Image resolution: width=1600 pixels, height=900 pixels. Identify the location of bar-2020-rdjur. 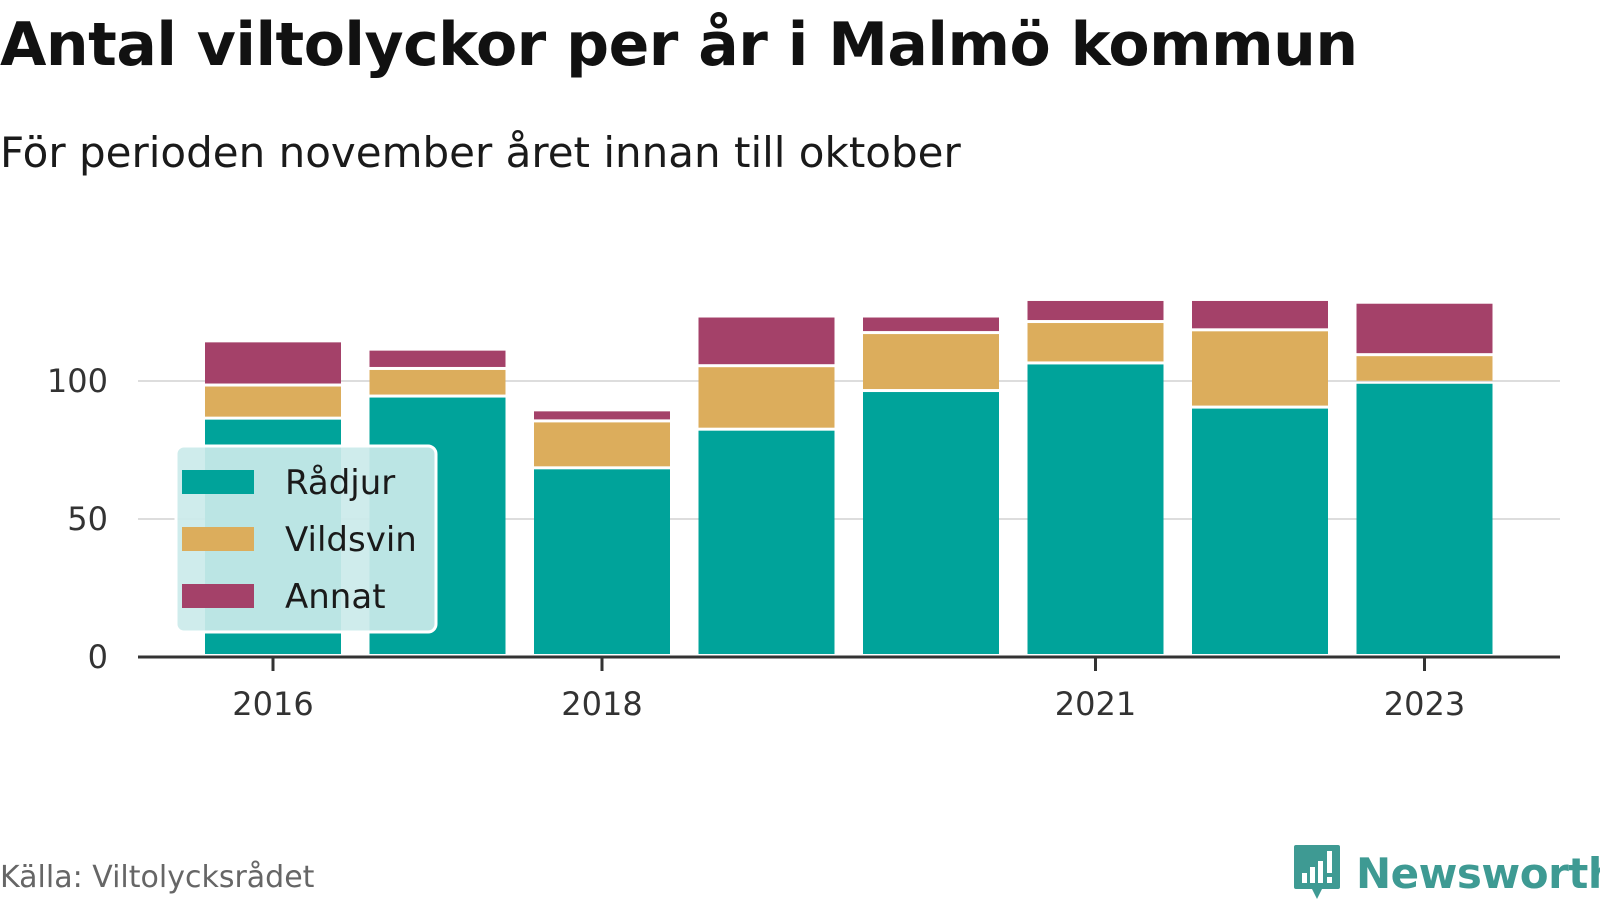
(931, 523).